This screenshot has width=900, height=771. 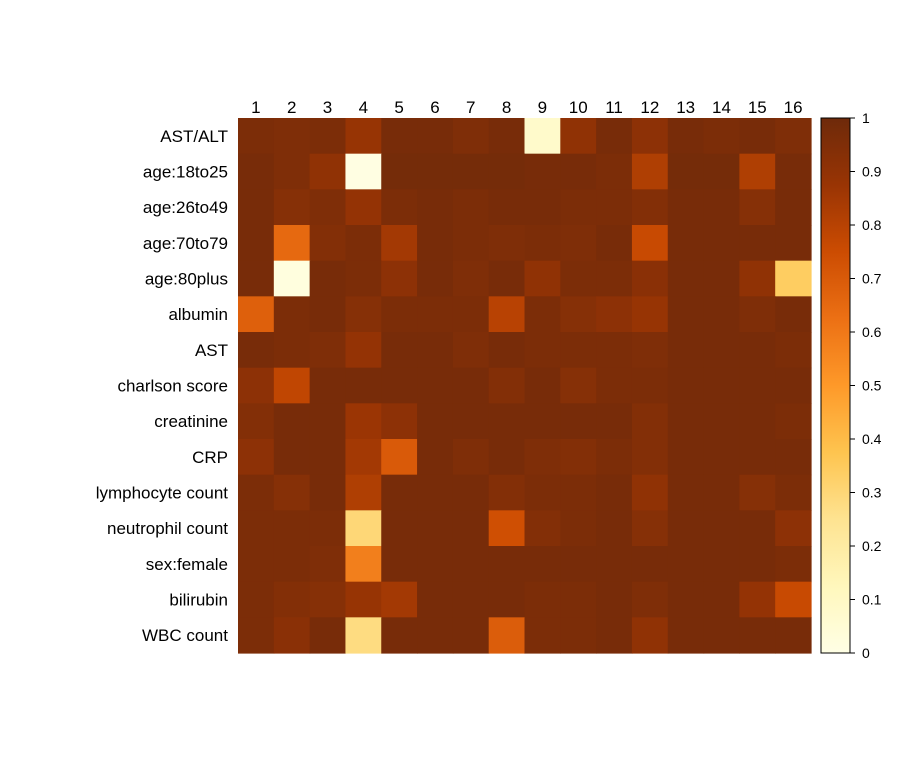 What do you see at coordinates (757, 107) in the screenshot?
I see `column-label: 15` at bounding box center [757, 107].